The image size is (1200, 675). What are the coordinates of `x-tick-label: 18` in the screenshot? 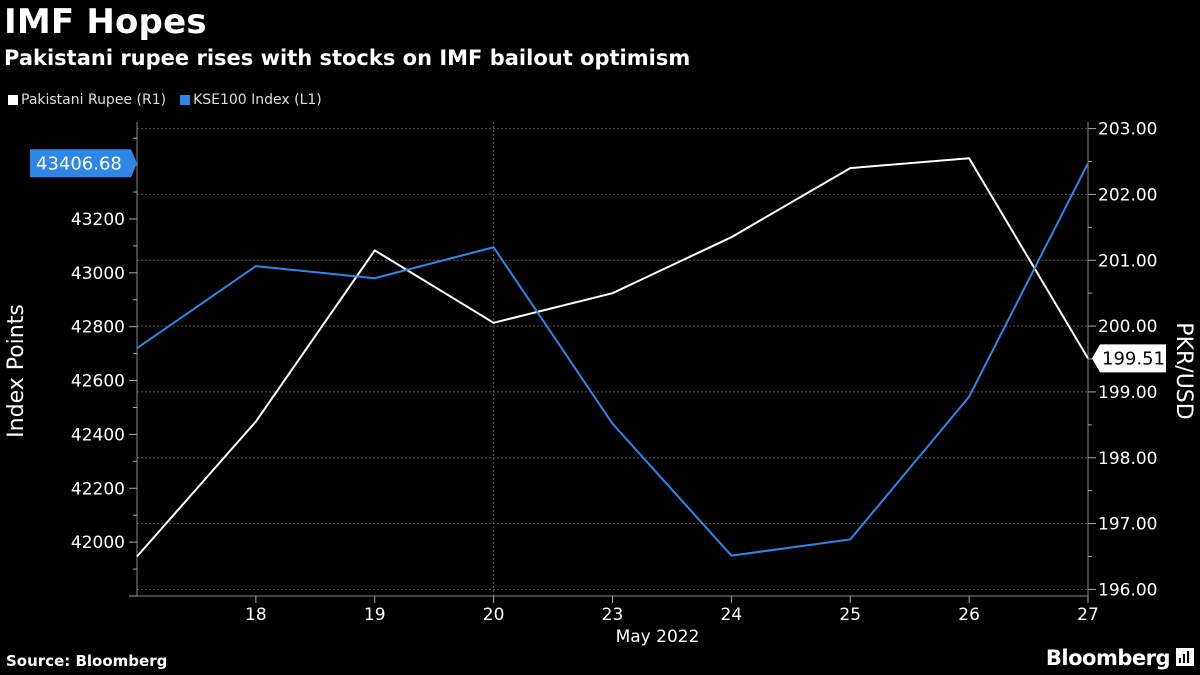 It's located at (256, 615).